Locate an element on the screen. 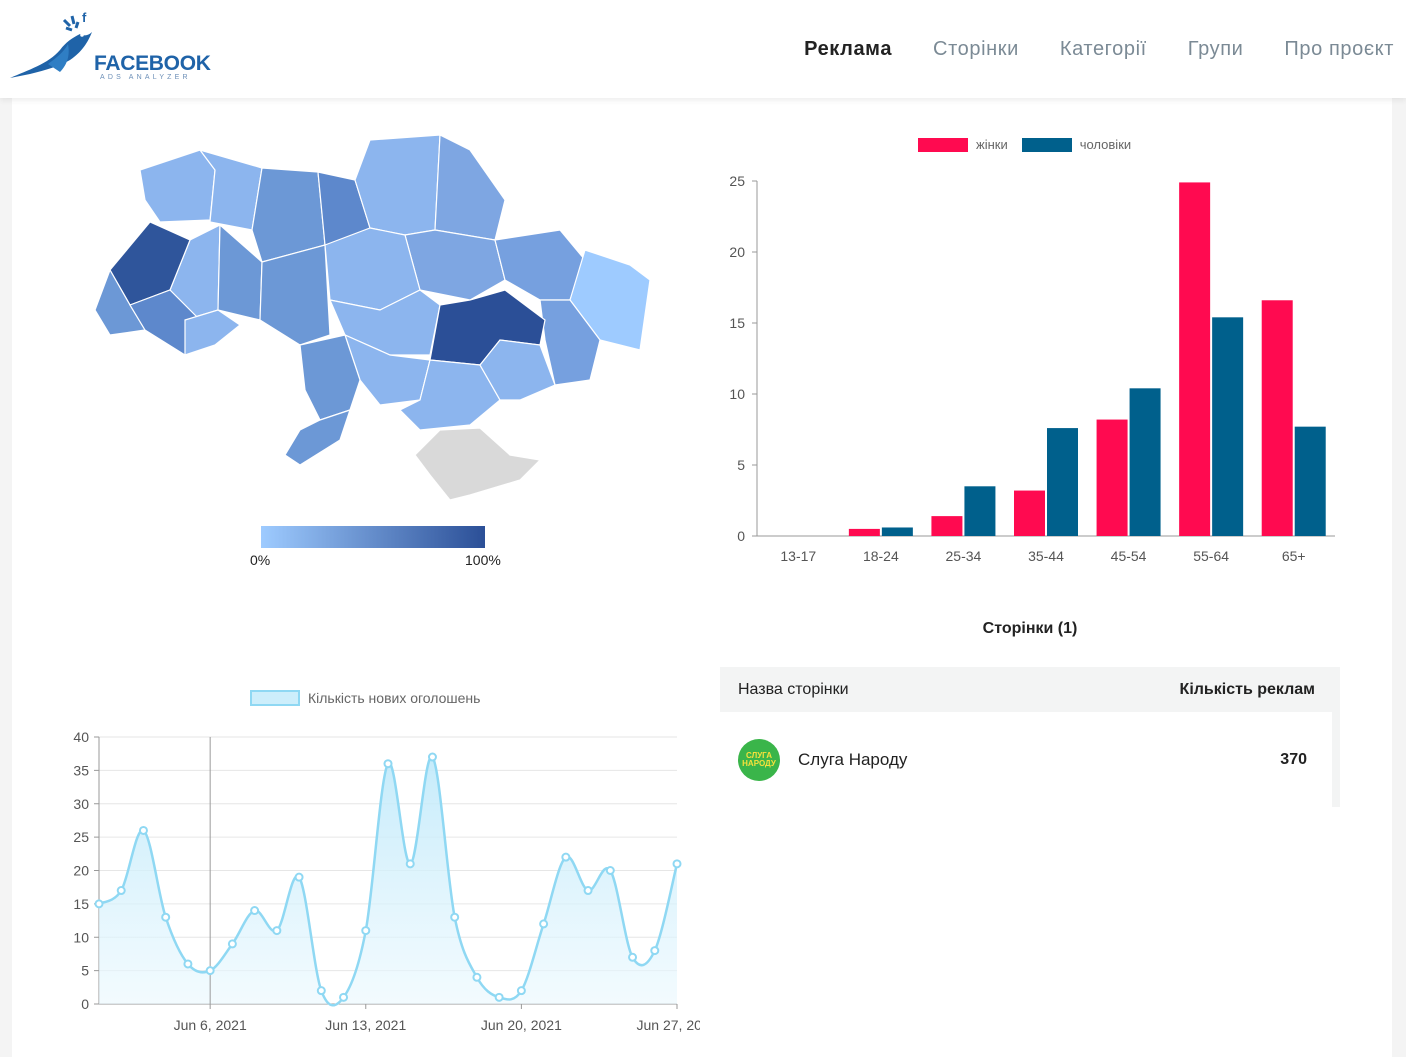 Image resolution: width=1406 pixels, height=1057 pixels. x-tick-label: 13-17 is located at coordinates (798, 556).